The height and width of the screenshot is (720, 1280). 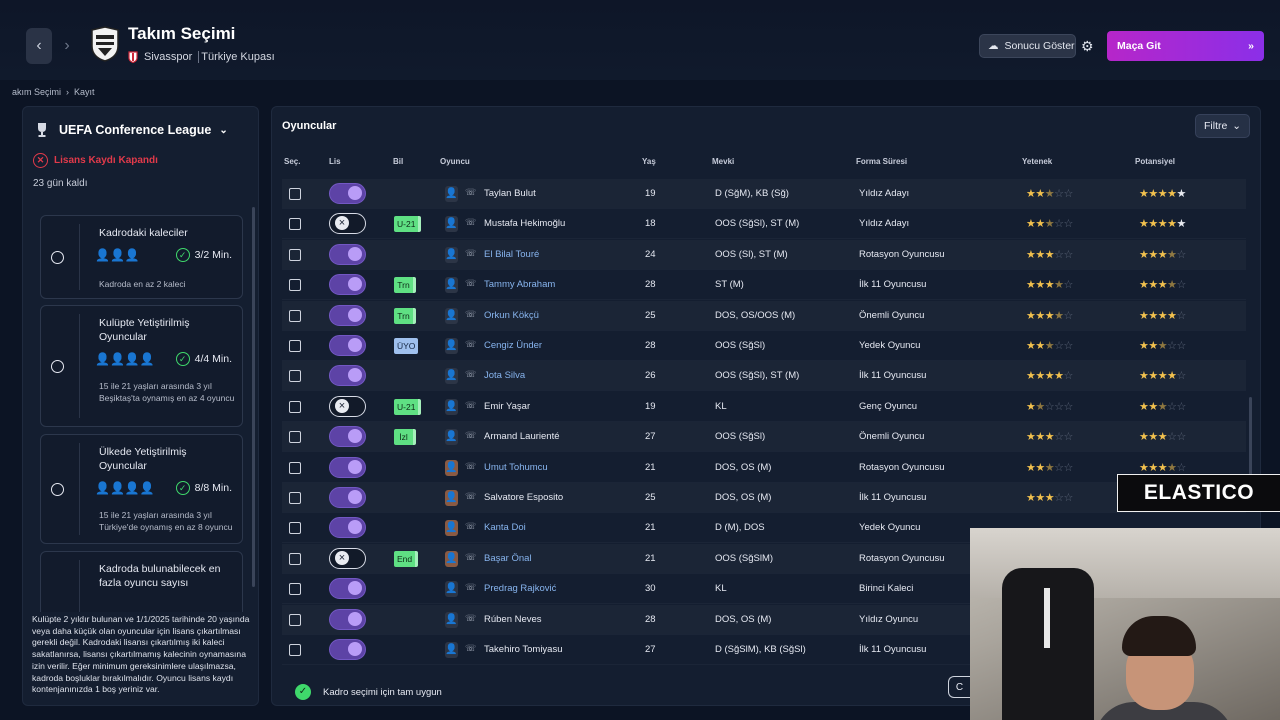 What do you see at coordinates (723, 161) in the screenshot?
I see `column-position: Mevki` at bounding box center [723, 161].